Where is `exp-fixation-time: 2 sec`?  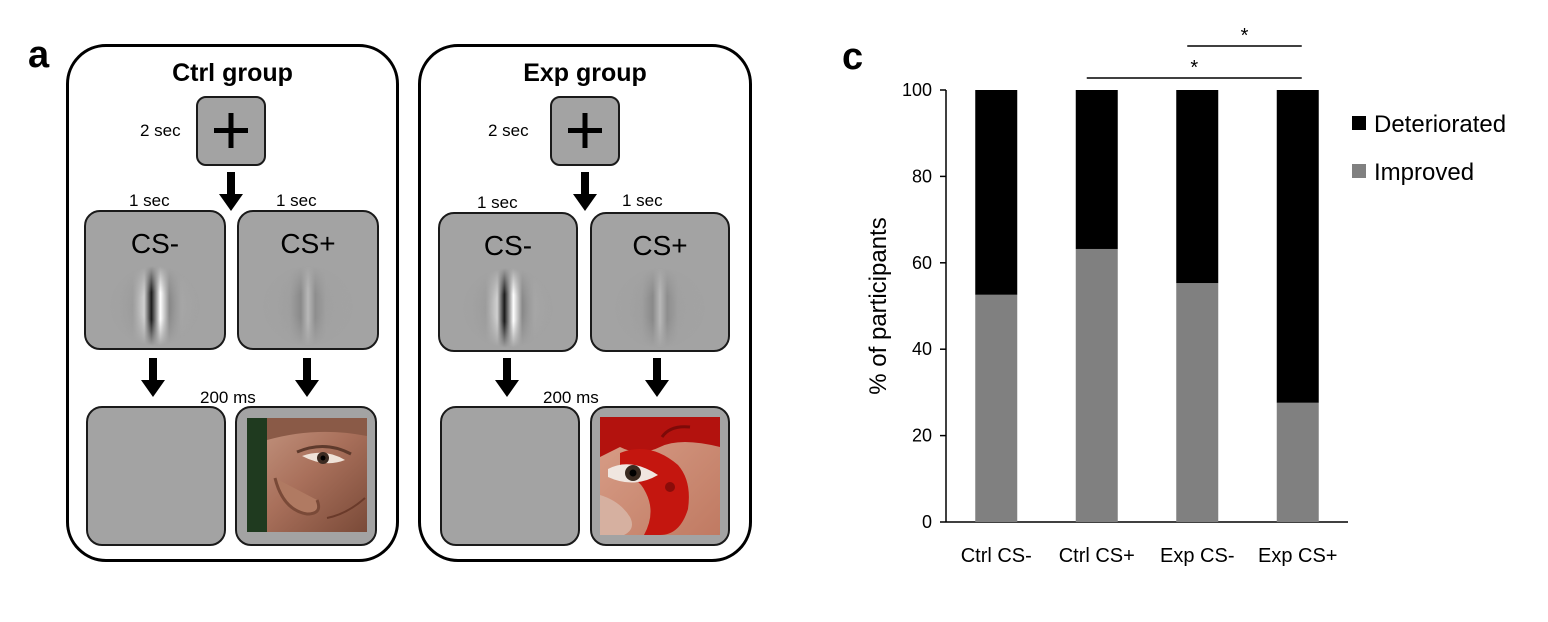 exp-fixation-time: 2 sec is located at coordinates (508, 130).